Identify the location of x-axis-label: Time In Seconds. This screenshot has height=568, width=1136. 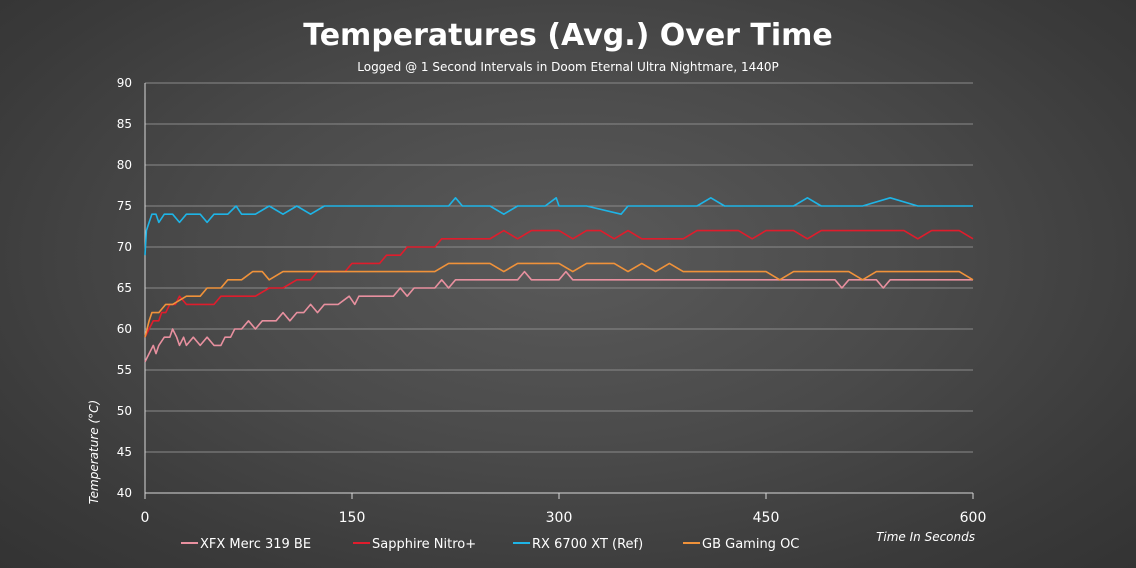
(925, 537).